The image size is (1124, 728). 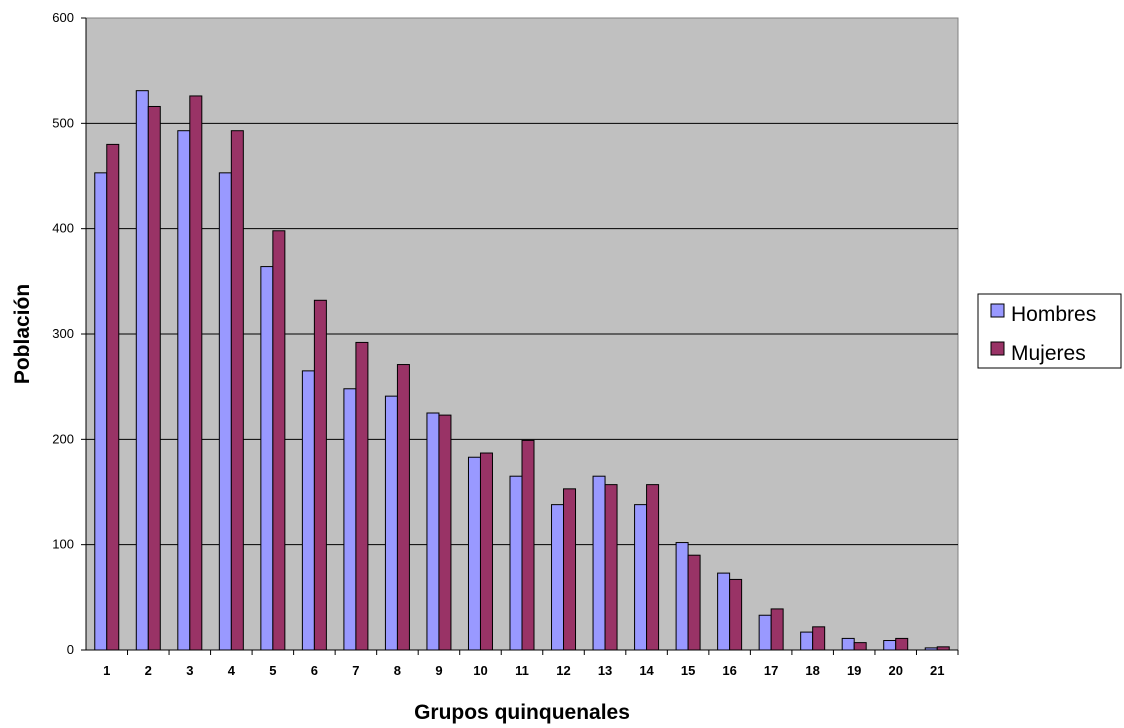 What do you see at coordinates (522, 712) in the screenshot?
I see `x-axis-title: Grupos quinquenales` at bounding box center [522, 712].